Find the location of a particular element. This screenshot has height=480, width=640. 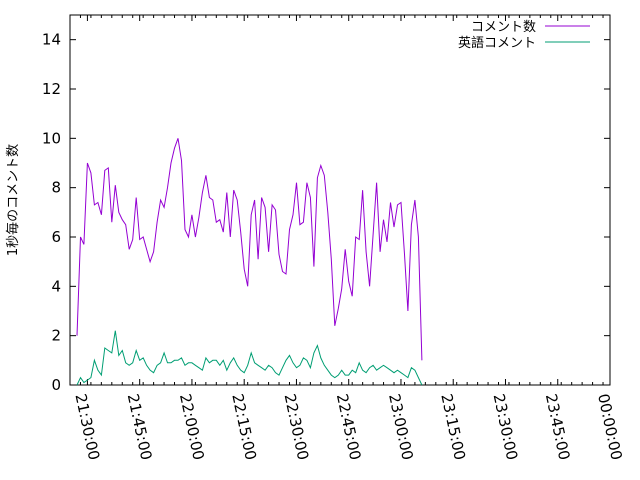

x-tick-label: 22:00:00 is located at coordinates (192, 427).